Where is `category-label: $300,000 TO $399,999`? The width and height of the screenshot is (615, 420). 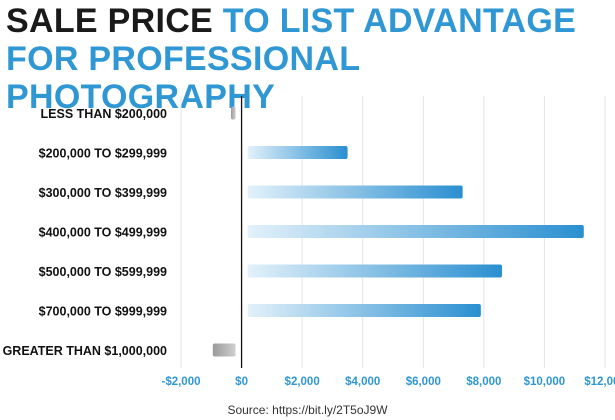
category-label: $300,000 TO $399,999 is located at coordinates (103, 193).